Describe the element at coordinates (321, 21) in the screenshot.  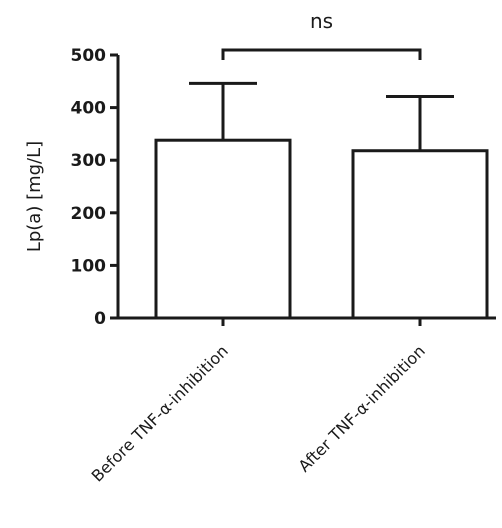
I see `significance-label: ns` at that location.